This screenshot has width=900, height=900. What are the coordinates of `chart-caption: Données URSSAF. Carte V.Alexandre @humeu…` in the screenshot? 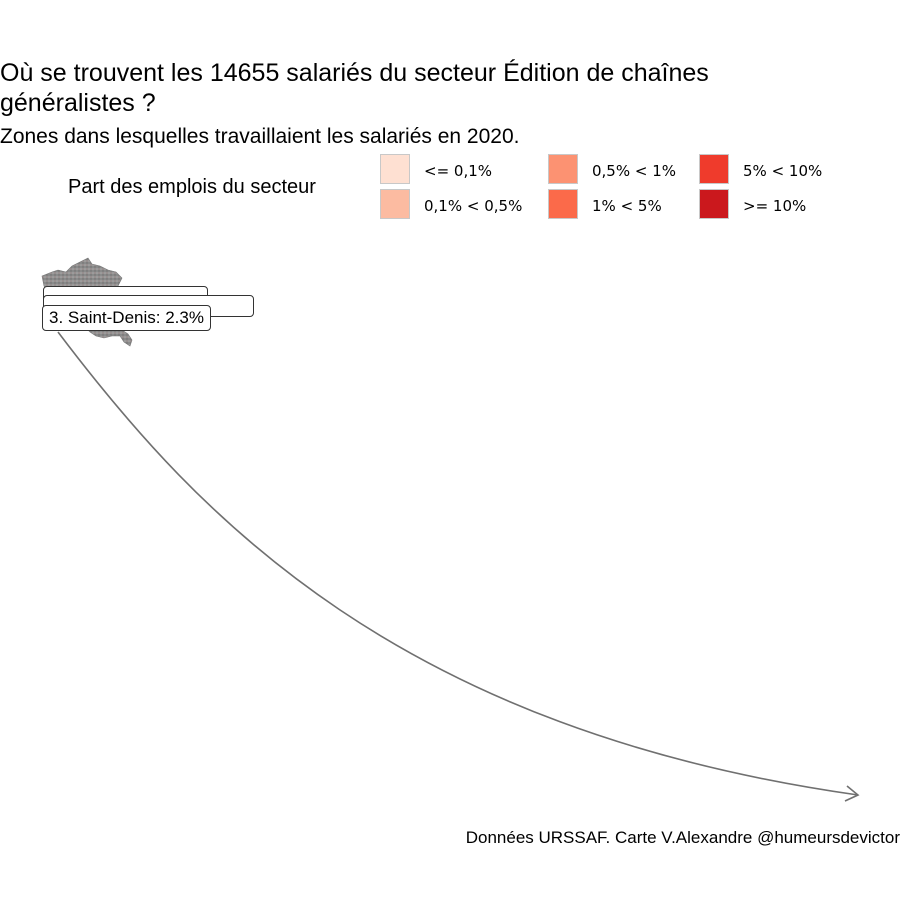 It's located at (682, 837).